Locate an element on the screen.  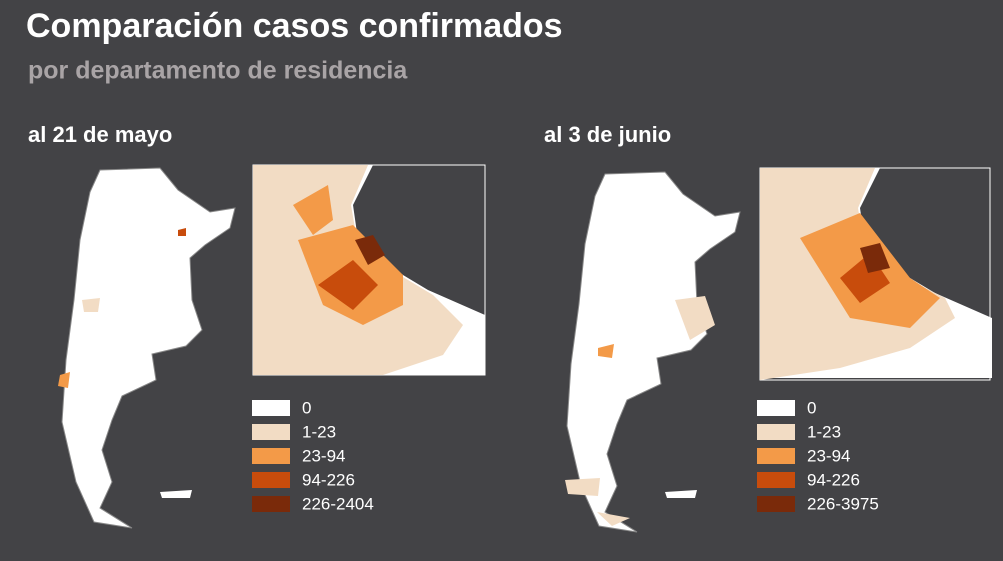
subtitle: por departamento de residencia is located at coordinates (218, 71).